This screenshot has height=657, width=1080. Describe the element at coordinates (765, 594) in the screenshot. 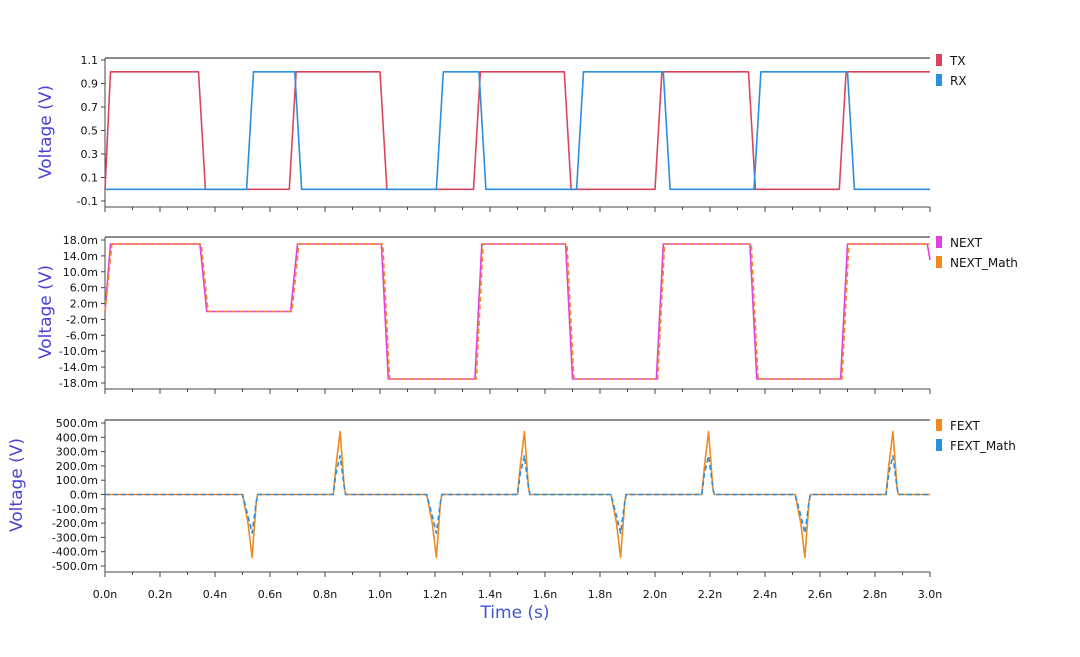

I see `x-tick-label: 2.4n` at that location.